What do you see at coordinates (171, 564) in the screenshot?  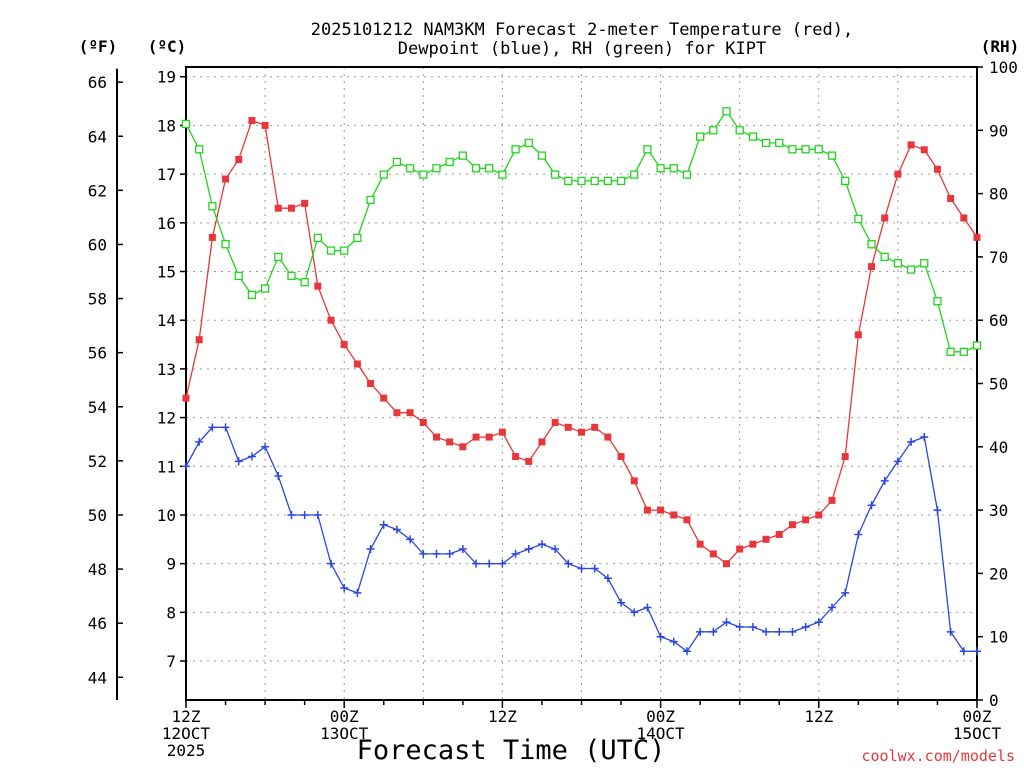 I see `celsius-tick-label: 9` at bounding box center [171, 564].